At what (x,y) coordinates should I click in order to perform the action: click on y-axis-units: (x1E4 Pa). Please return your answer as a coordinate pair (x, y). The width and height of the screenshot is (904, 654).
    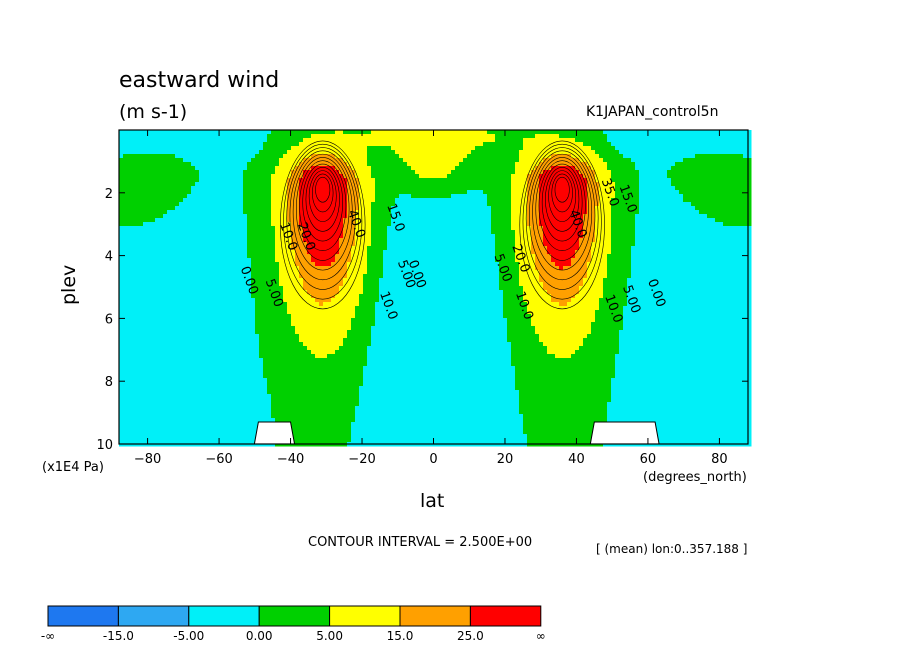
    Looking at the image, I should click on (73, 467).